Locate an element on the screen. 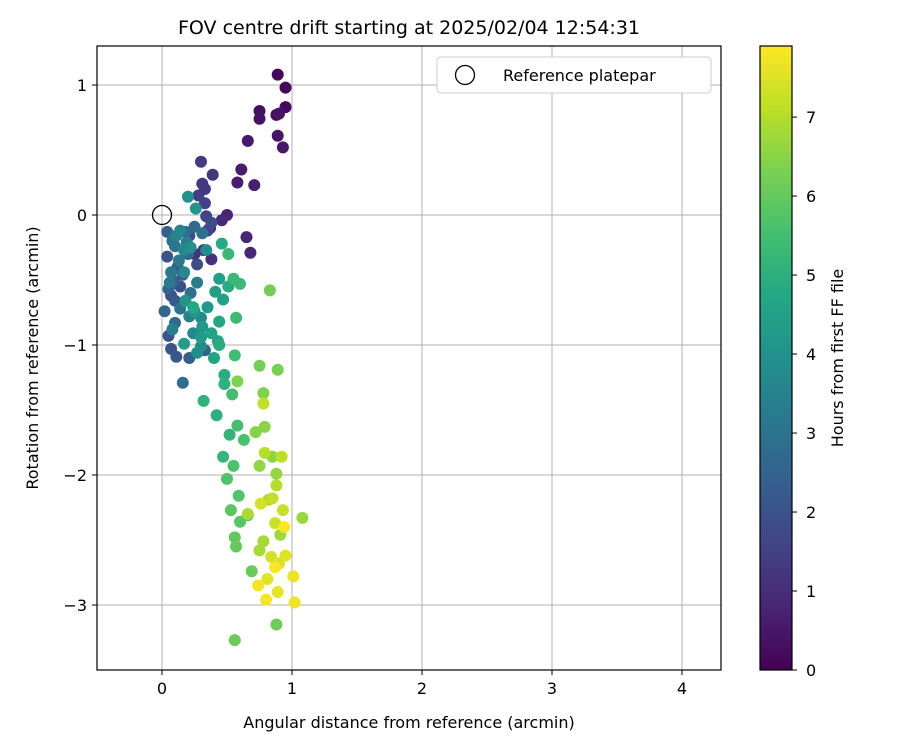 This screenshot has width=900, height=750. x-tick-label: 4 is located at coordinates (682, 688).